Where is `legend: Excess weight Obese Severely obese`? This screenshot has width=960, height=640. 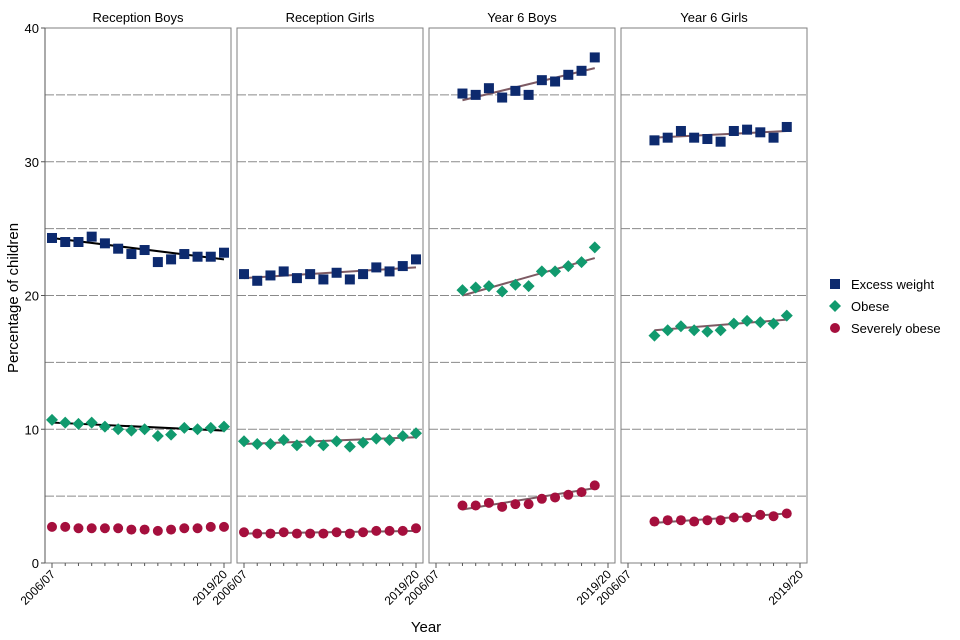
legend: Excess weight Obese Severely obese is located at coordinates (885, 306).